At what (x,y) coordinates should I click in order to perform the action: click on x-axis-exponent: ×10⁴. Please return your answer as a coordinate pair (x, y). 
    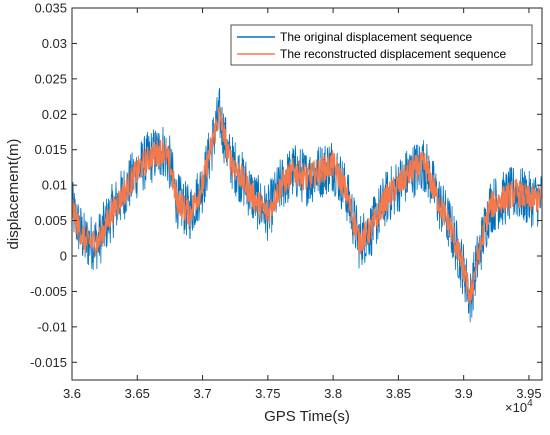
    Looking at the image, I should click on (519, 406).